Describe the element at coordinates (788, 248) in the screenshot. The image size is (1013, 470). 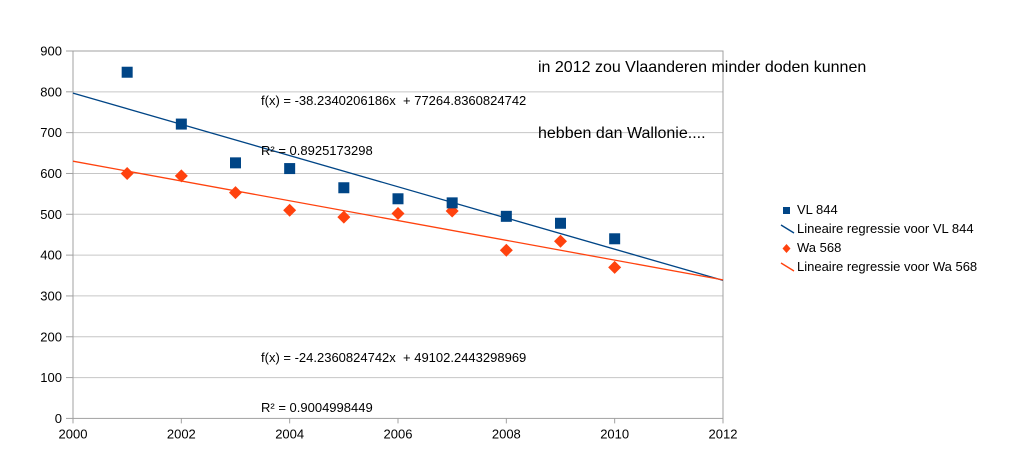
I see `diamond-marker-icon` at that location.